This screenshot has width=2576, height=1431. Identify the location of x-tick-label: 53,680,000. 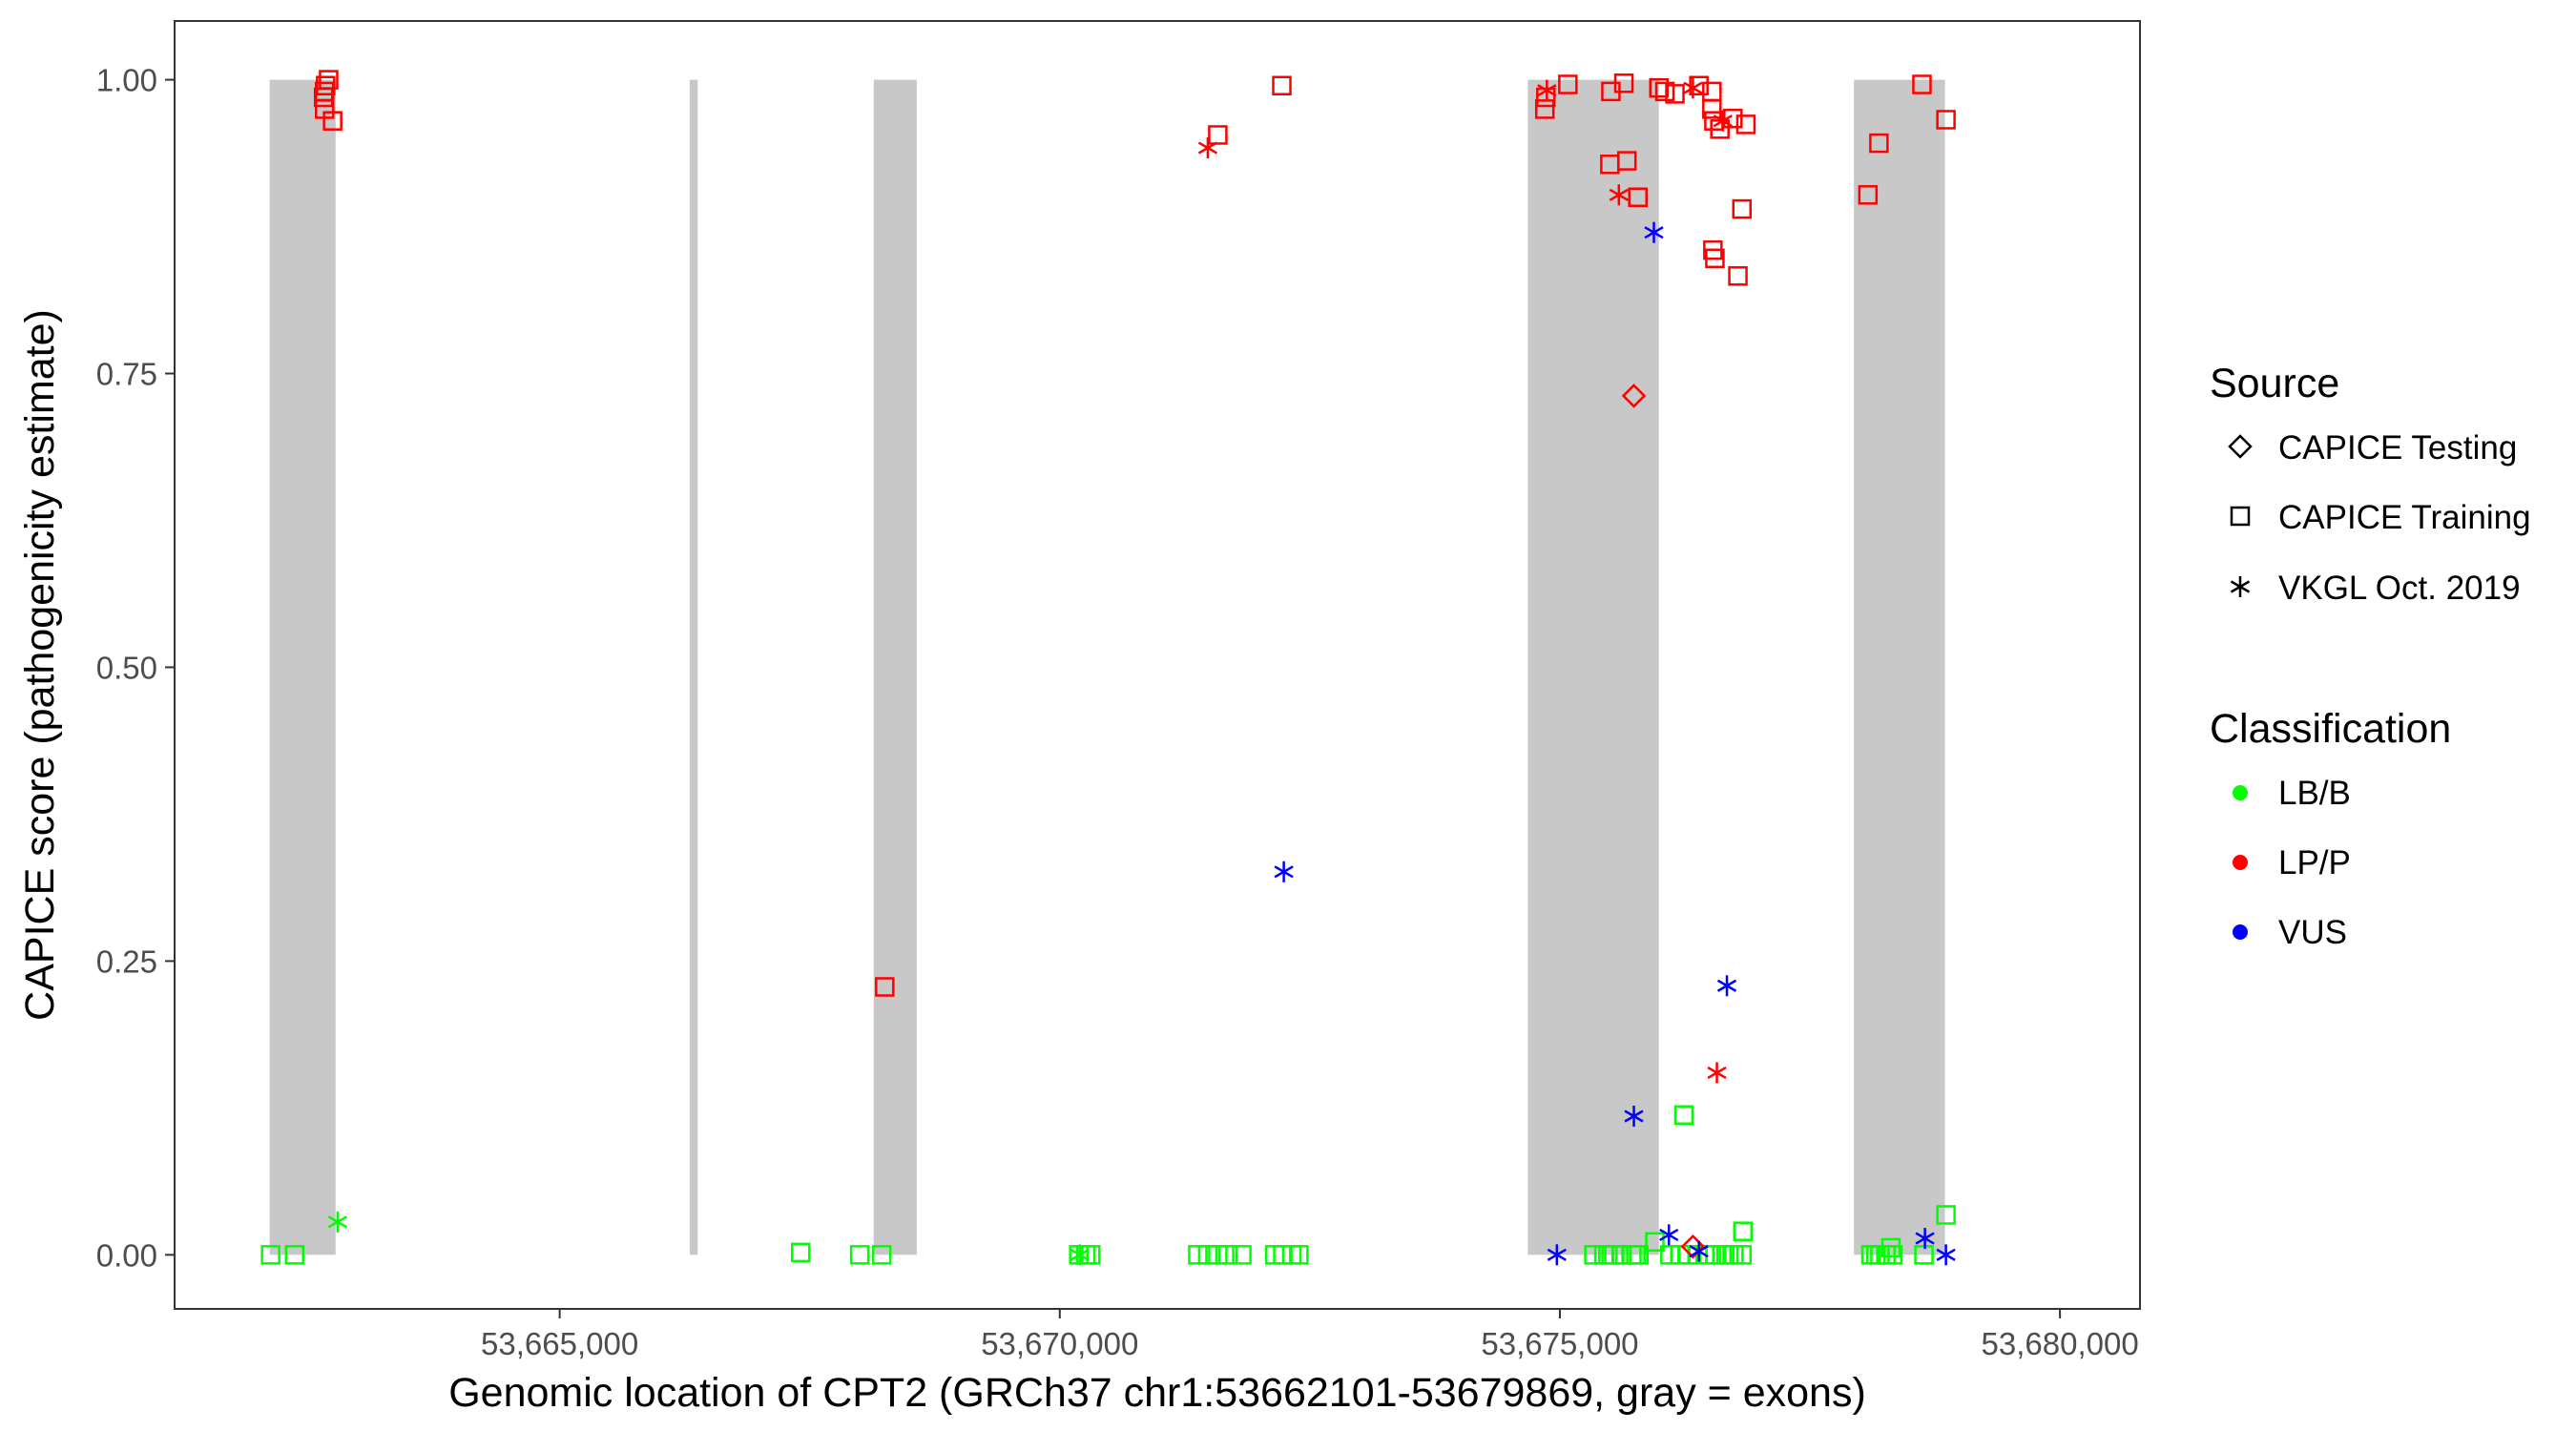
(2060, 1343).